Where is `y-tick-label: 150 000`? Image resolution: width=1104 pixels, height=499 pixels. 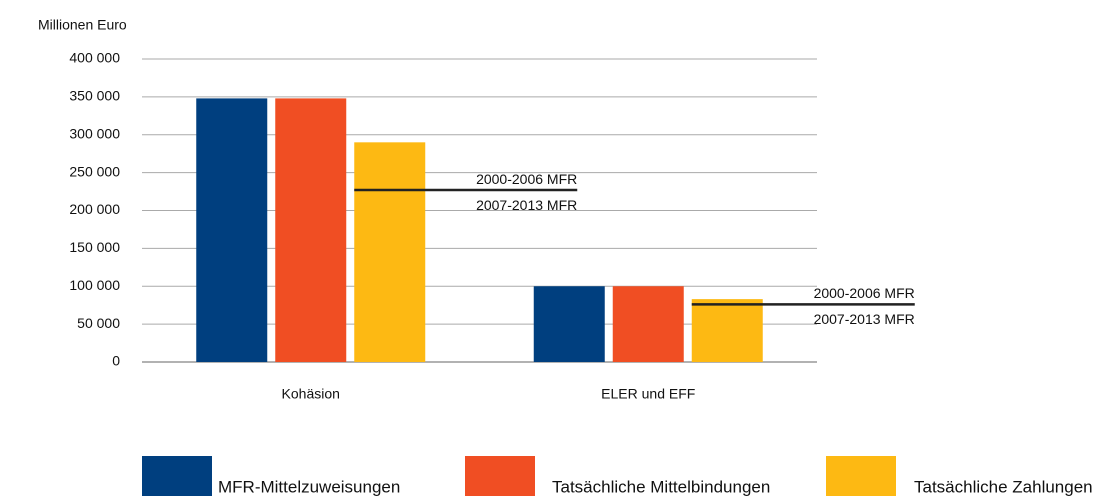
y-tick-label: 150 000 is located at coordinates (94, 247).